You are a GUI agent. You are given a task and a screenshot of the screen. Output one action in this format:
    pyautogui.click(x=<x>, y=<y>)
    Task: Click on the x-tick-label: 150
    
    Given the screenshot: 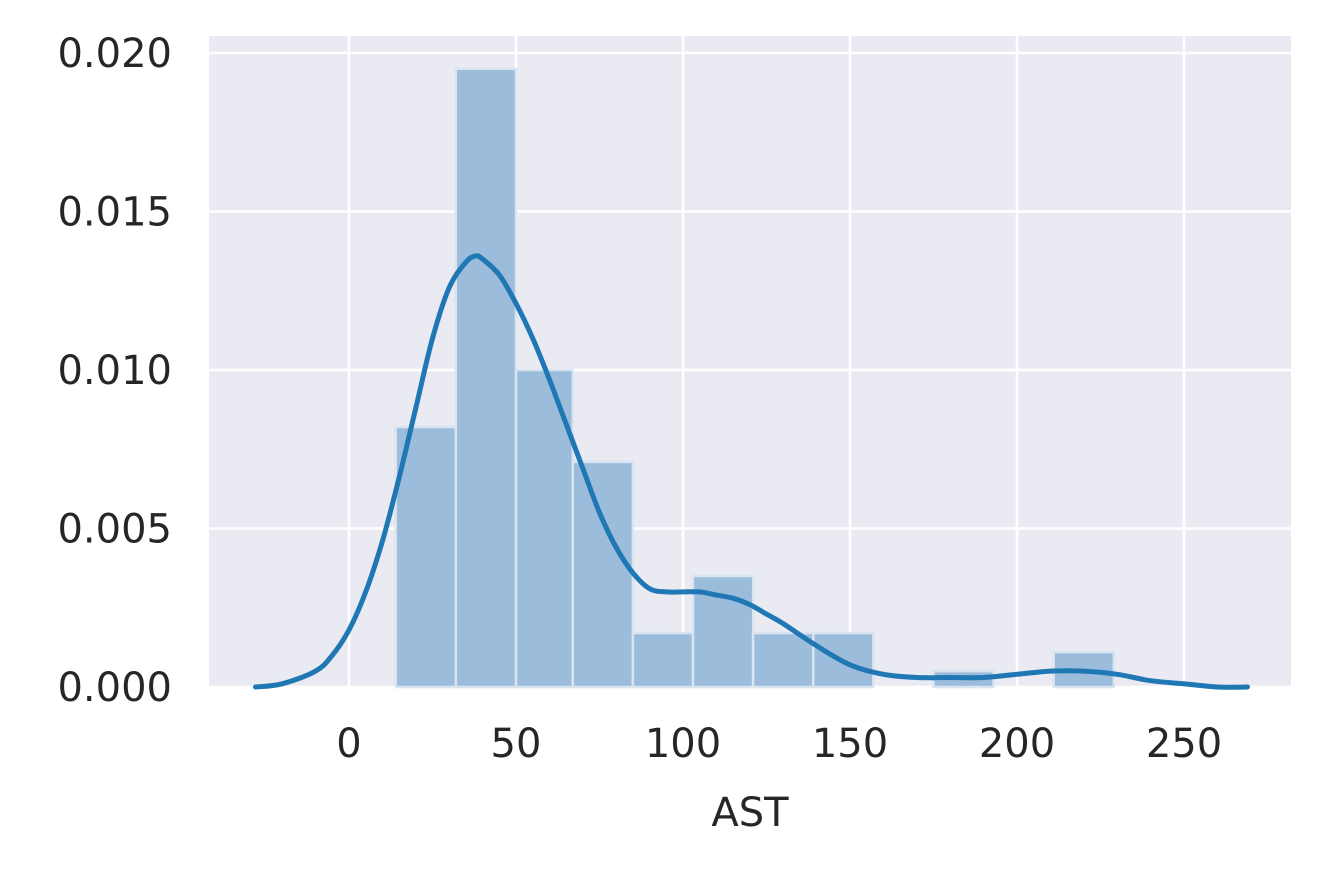 What is the action you would take?
    pyautogui.click(x=850, y=744)
    